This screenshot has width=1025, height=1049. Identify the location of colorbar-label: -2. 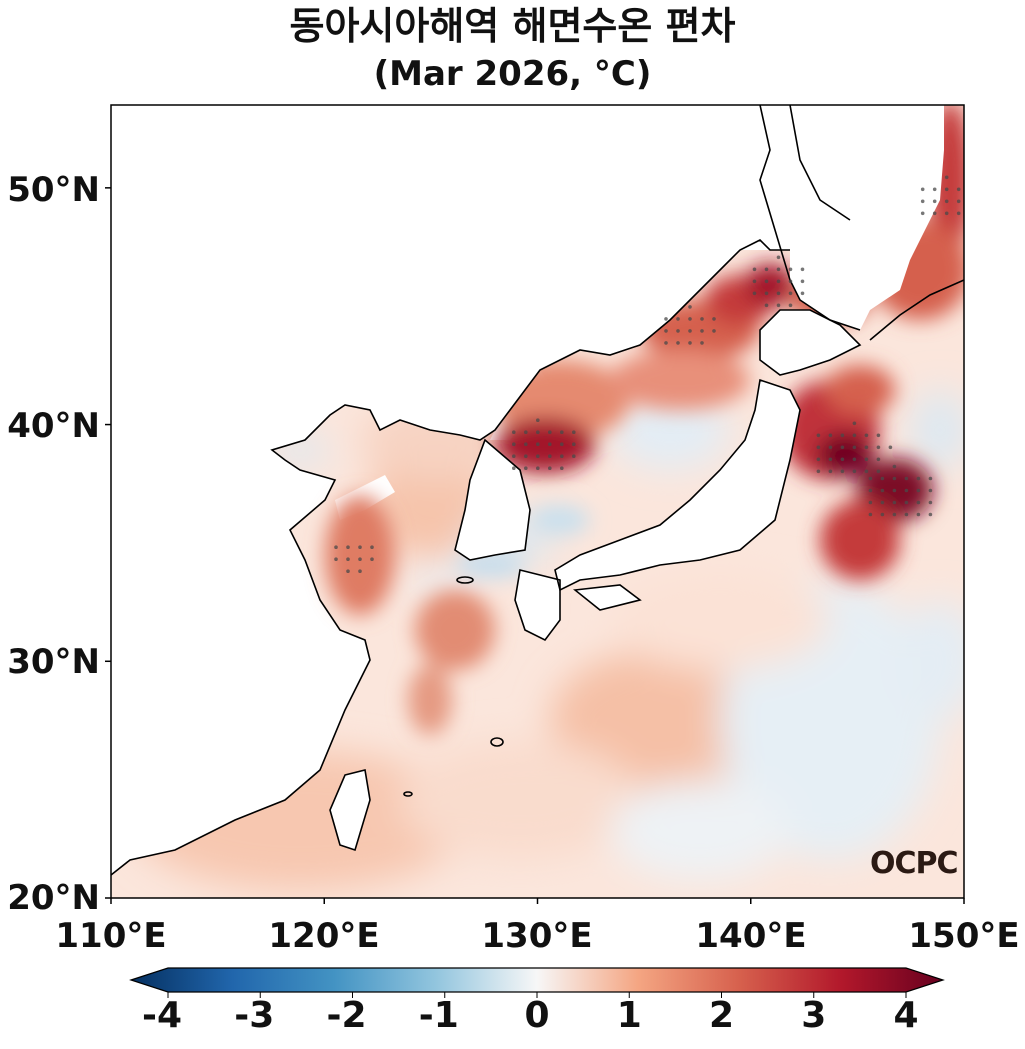
(346, 1015).